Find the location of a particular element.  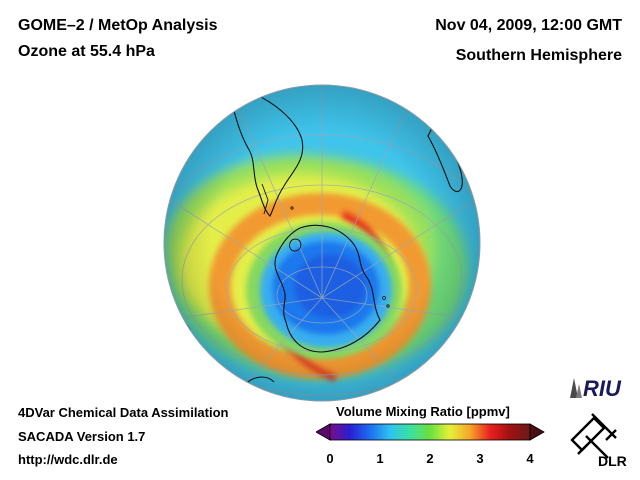

colorbar is located at coordinates (430, 432).